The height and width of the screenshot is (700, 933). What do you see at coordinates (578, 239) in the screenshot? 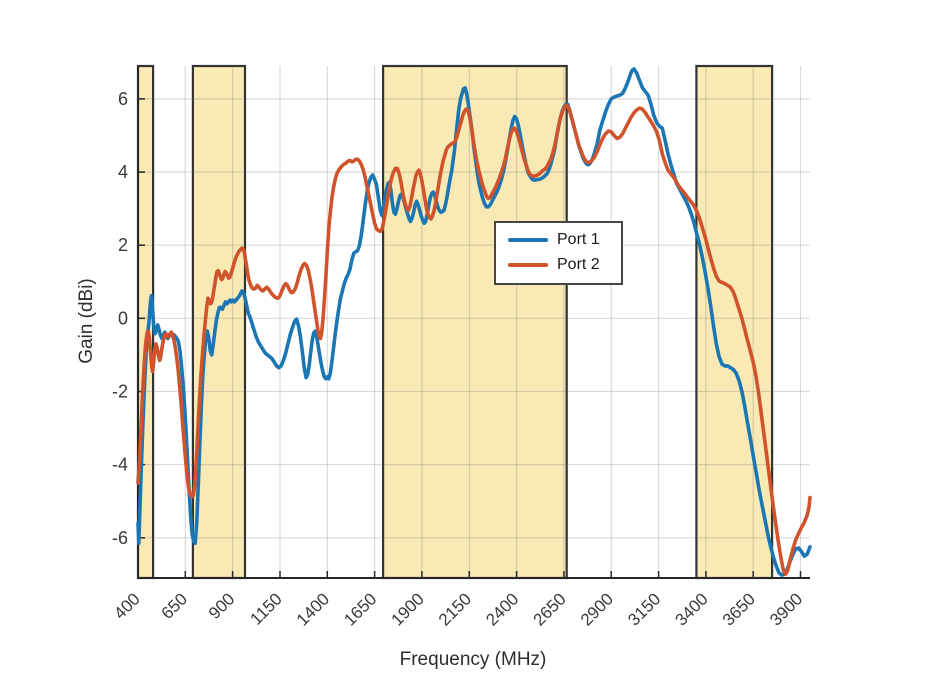
I see `legend-label-port1: Port 1` at bounding box center [578, 239].